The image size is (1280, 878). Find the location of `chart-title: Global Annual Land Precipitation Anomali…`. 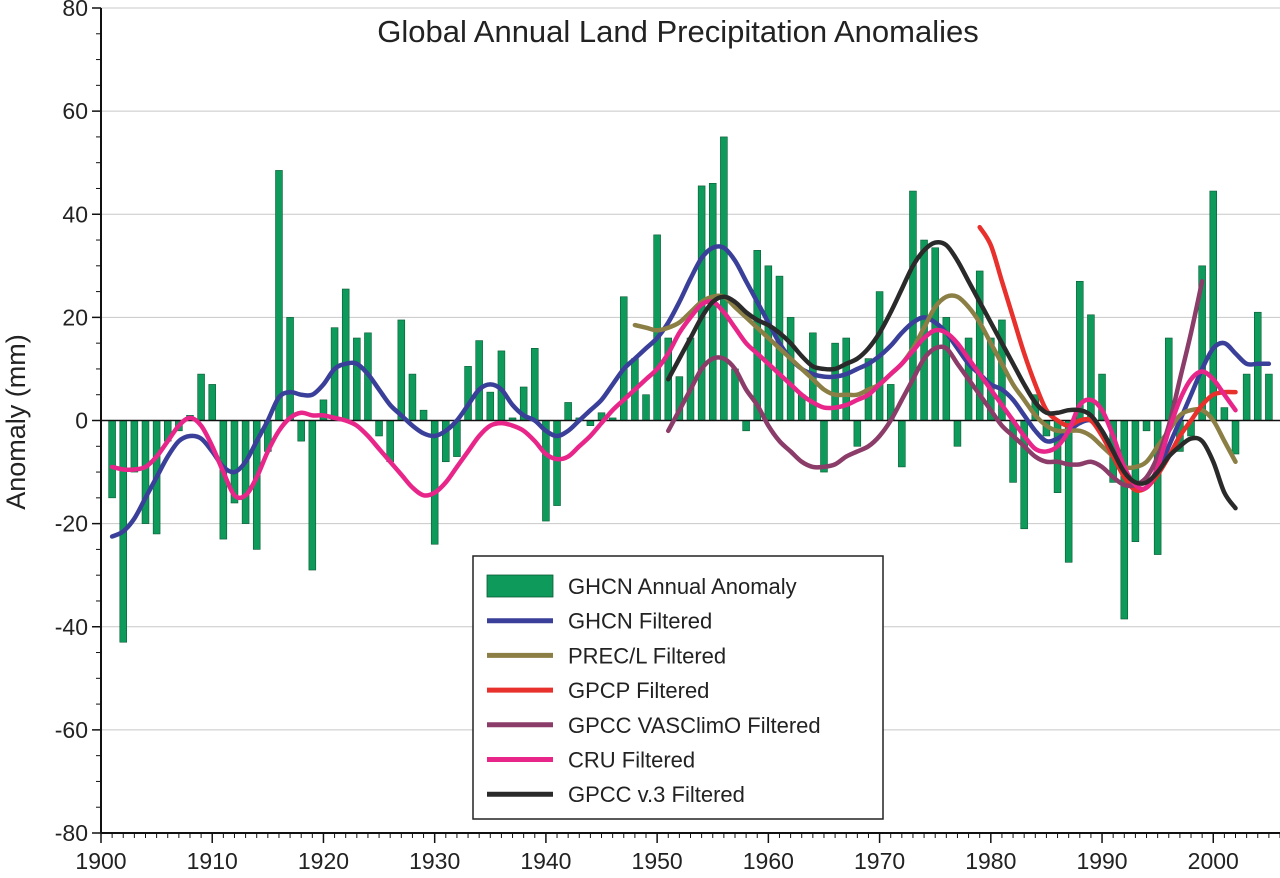

chart-title: Global Annual Land Precipitation Anomali… is located at coordinates (677, 31).